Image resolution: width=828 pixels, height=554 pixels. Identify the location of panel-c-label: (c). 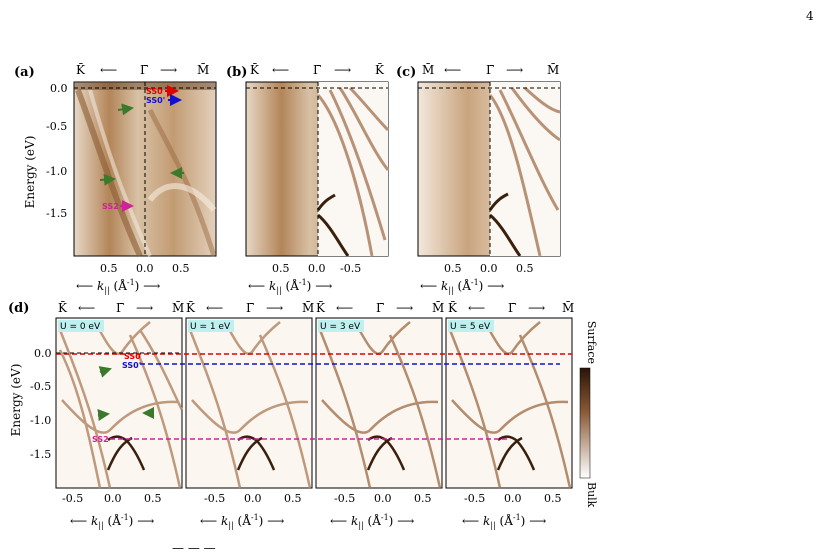
(406, 72).